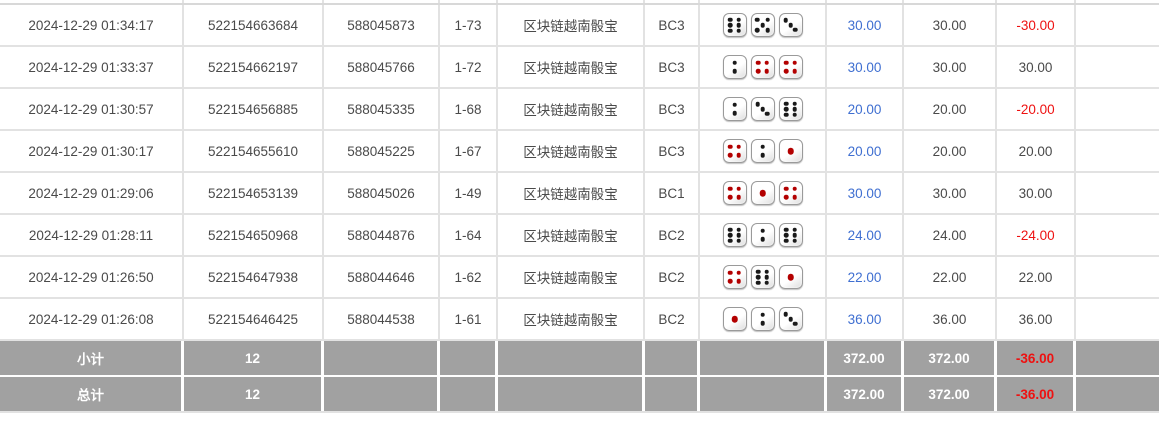 The image size is (1159, 434). I want to click on cell-win-loss: -24.00, so click(1036, 235).